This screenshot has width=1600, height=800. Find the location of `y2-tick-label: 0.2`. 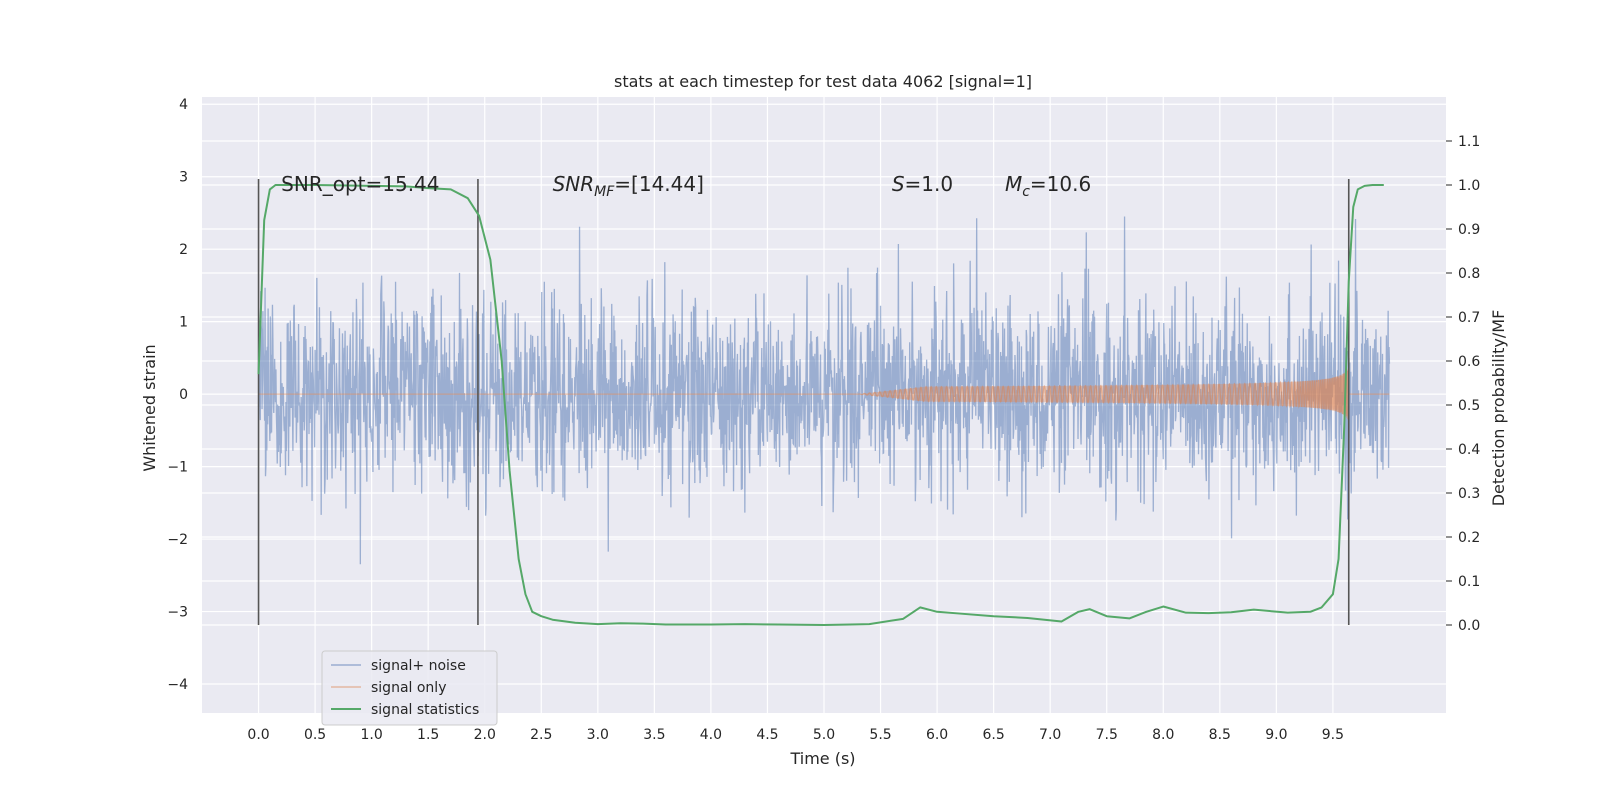

y2-tick-label: 0.2 is located at coordinates (1469, 538).